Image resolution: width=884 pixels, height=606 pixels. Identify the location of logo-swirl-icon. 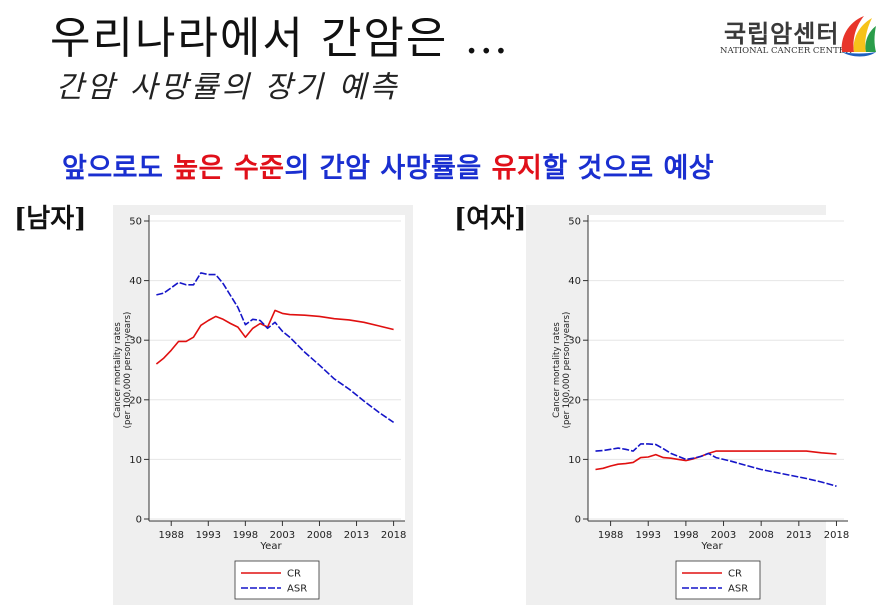
(858, 36).